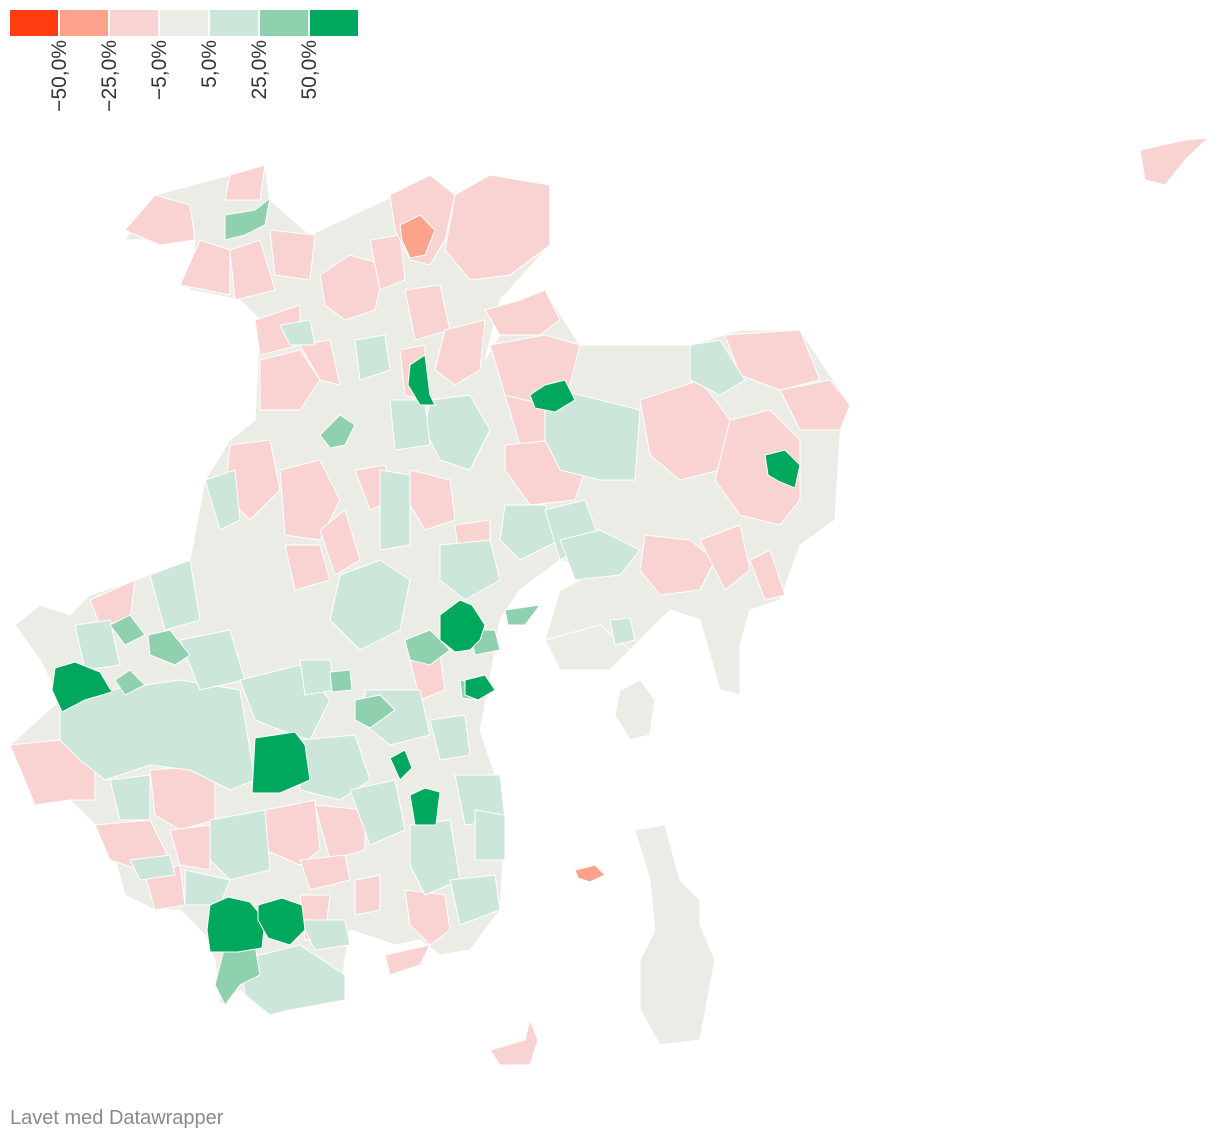 Image resolution: width=1220 pixels, height=1146 pixels. I want to click on legend-label: 5,0%, so click(209, 64).